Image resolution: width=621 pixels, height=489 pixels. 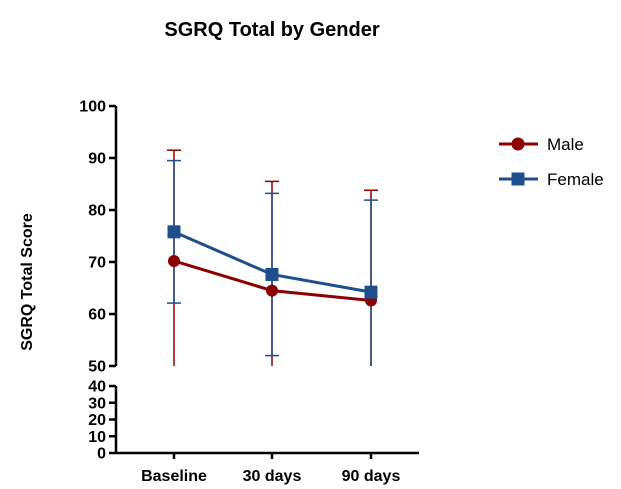 What do you see at coordinates (565, 144) in the screenshot?
I see `legend-label-male: Male` at bounding box center [565, 144].